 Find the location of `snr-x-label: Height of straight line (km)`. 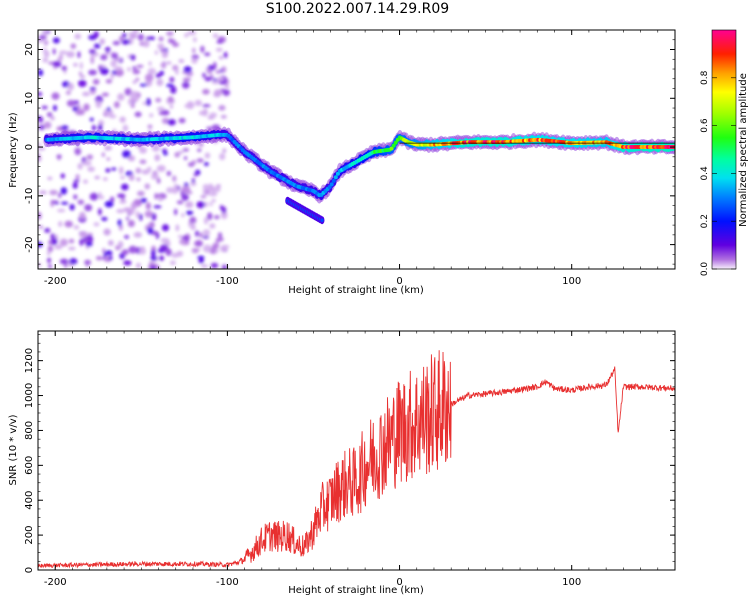

snr-x-label: Height of straight line (km) is located at coordinates (356, 590).